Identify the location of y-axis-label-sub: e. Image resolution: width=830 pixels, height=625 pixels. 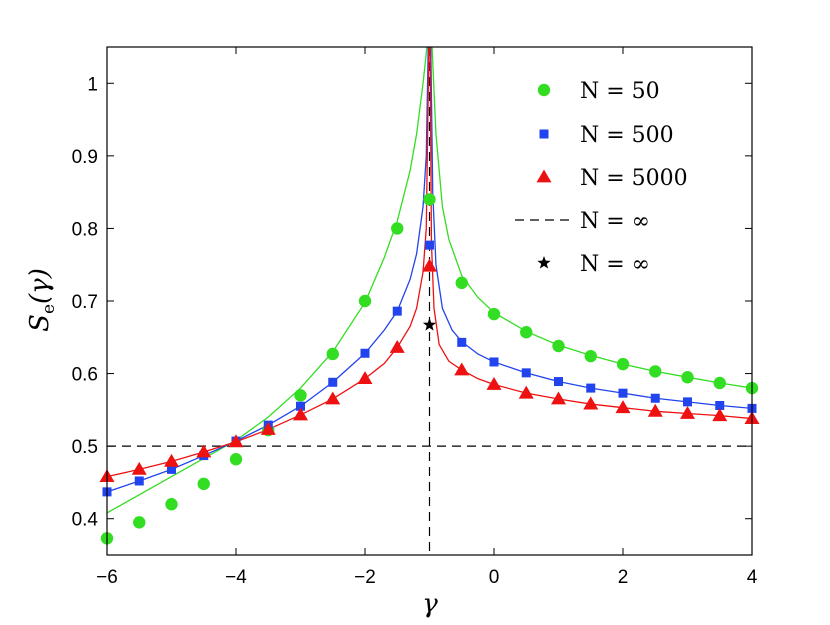
(49, 309).